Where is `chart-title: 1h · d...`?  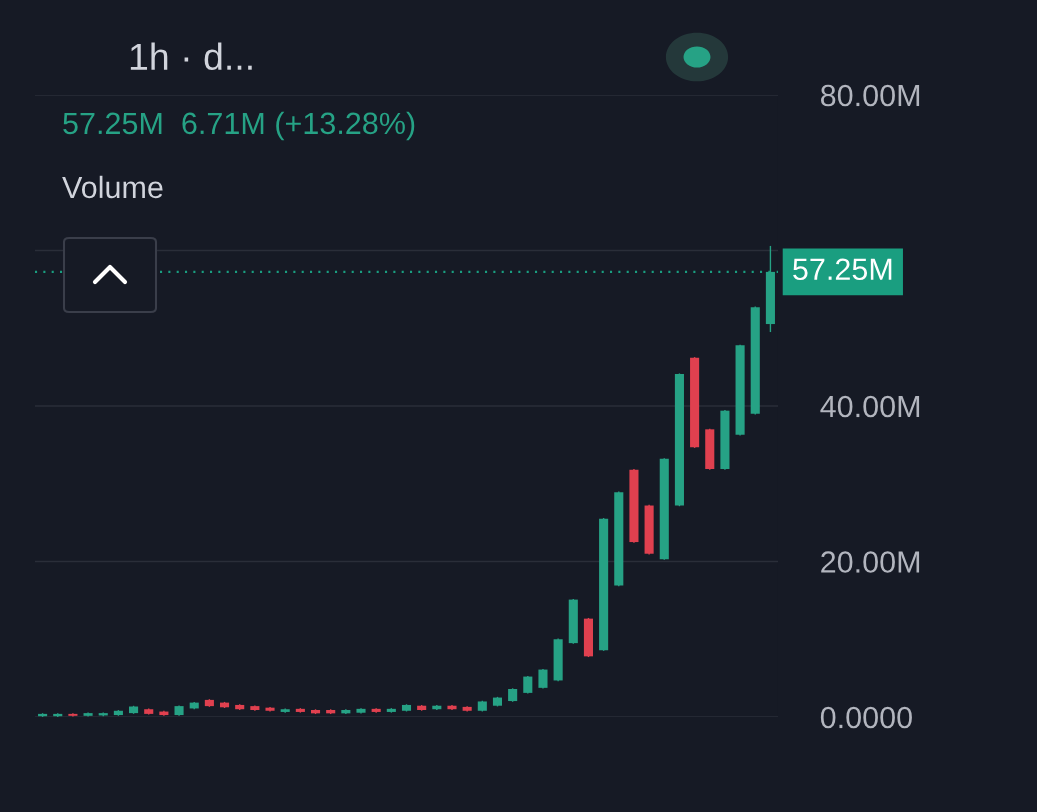
chart-title: 1h · d... is located at coordinates (191, 56).